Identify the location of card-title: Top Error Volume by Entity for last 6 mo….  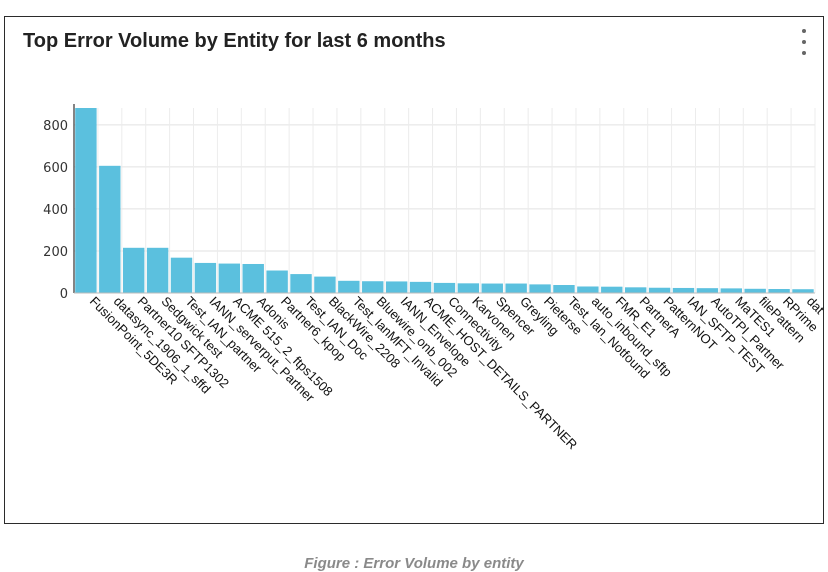
(234, 41).